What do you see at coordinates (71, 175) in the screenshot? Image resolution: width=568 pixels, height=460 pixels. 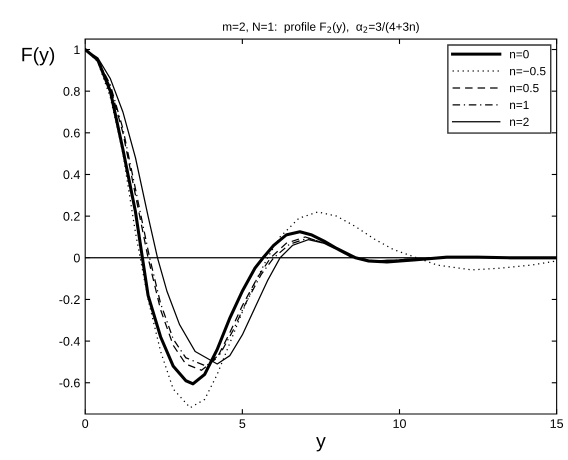 I see `y-tick-label: 0.4` at bounding box center [71, 175].